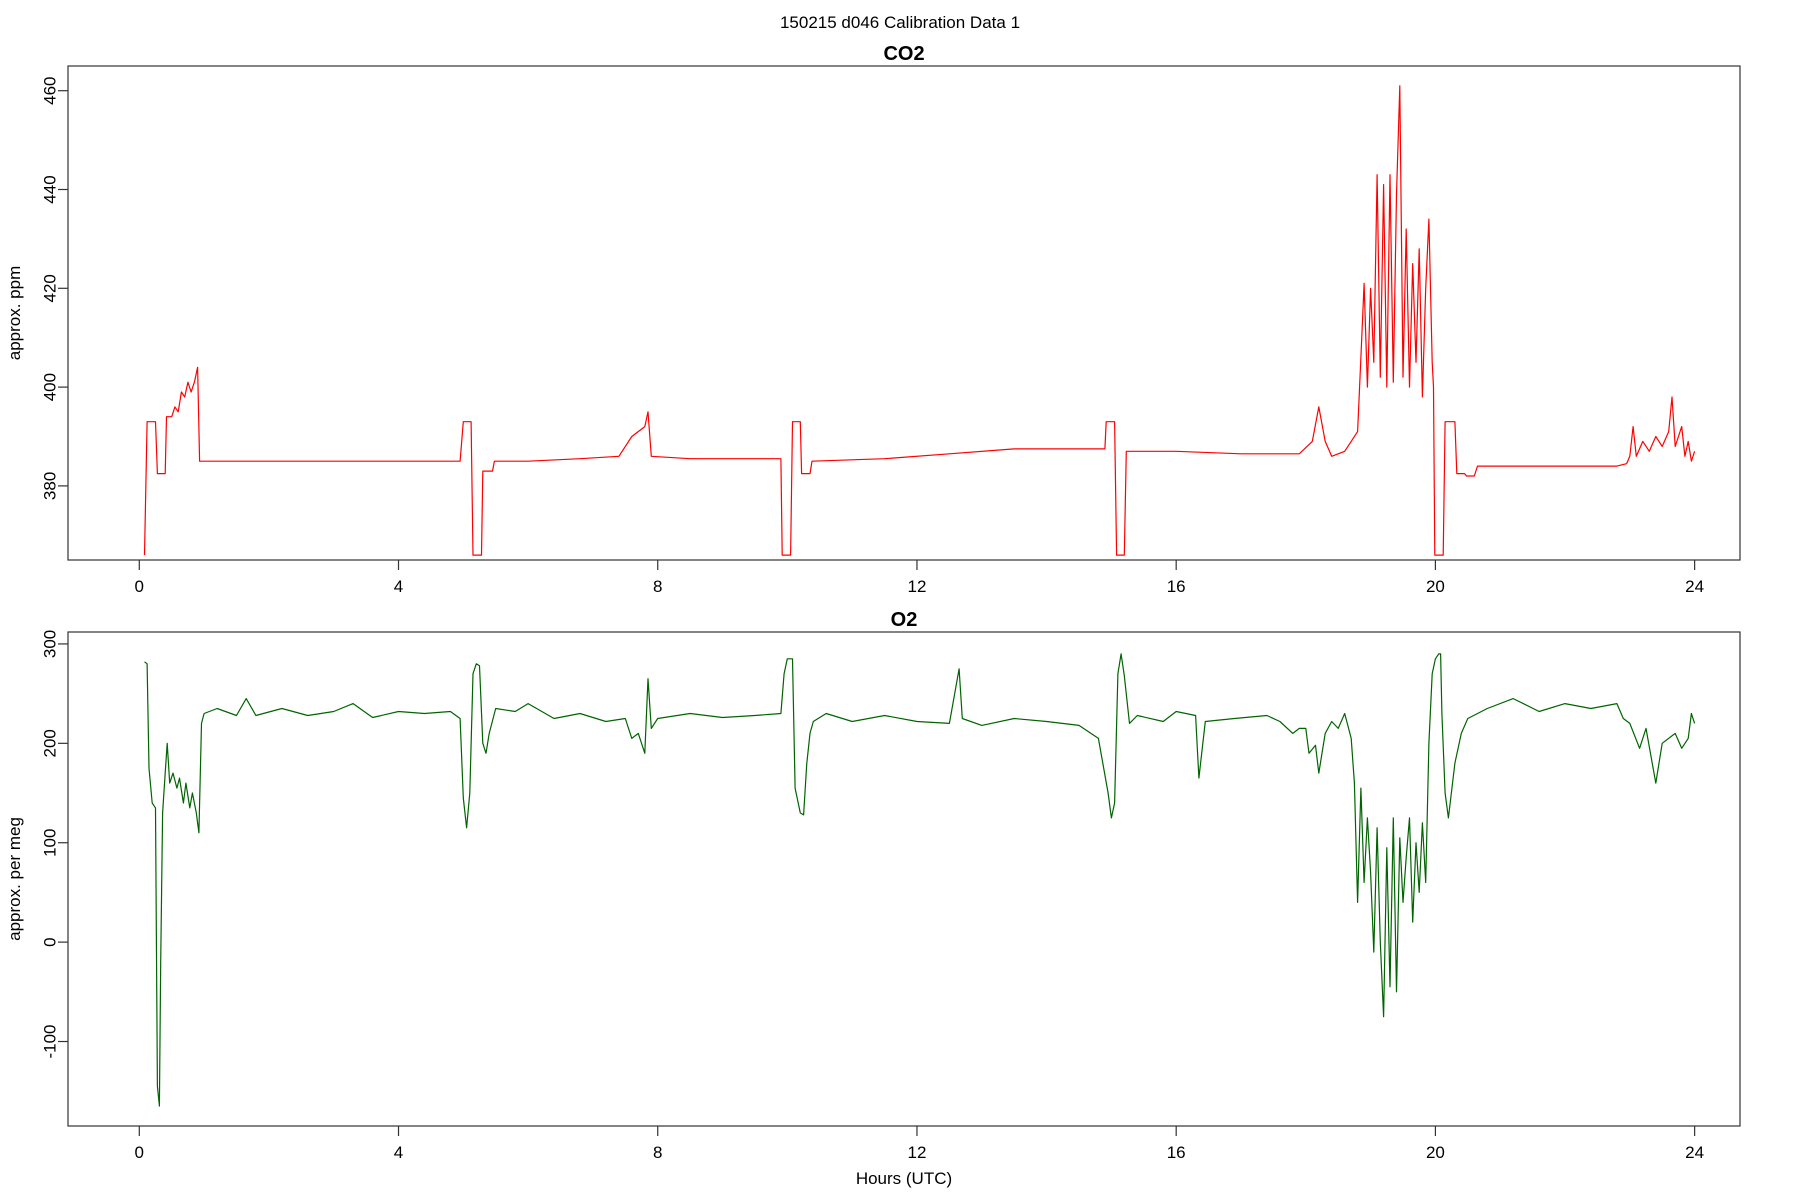 The width and height of the screenshot is (1800, 1200). What do you see at coordinates (50, 743) in the screenshot?
I see `o2-y-tick-label: 200` at bounding box center [50, 743].